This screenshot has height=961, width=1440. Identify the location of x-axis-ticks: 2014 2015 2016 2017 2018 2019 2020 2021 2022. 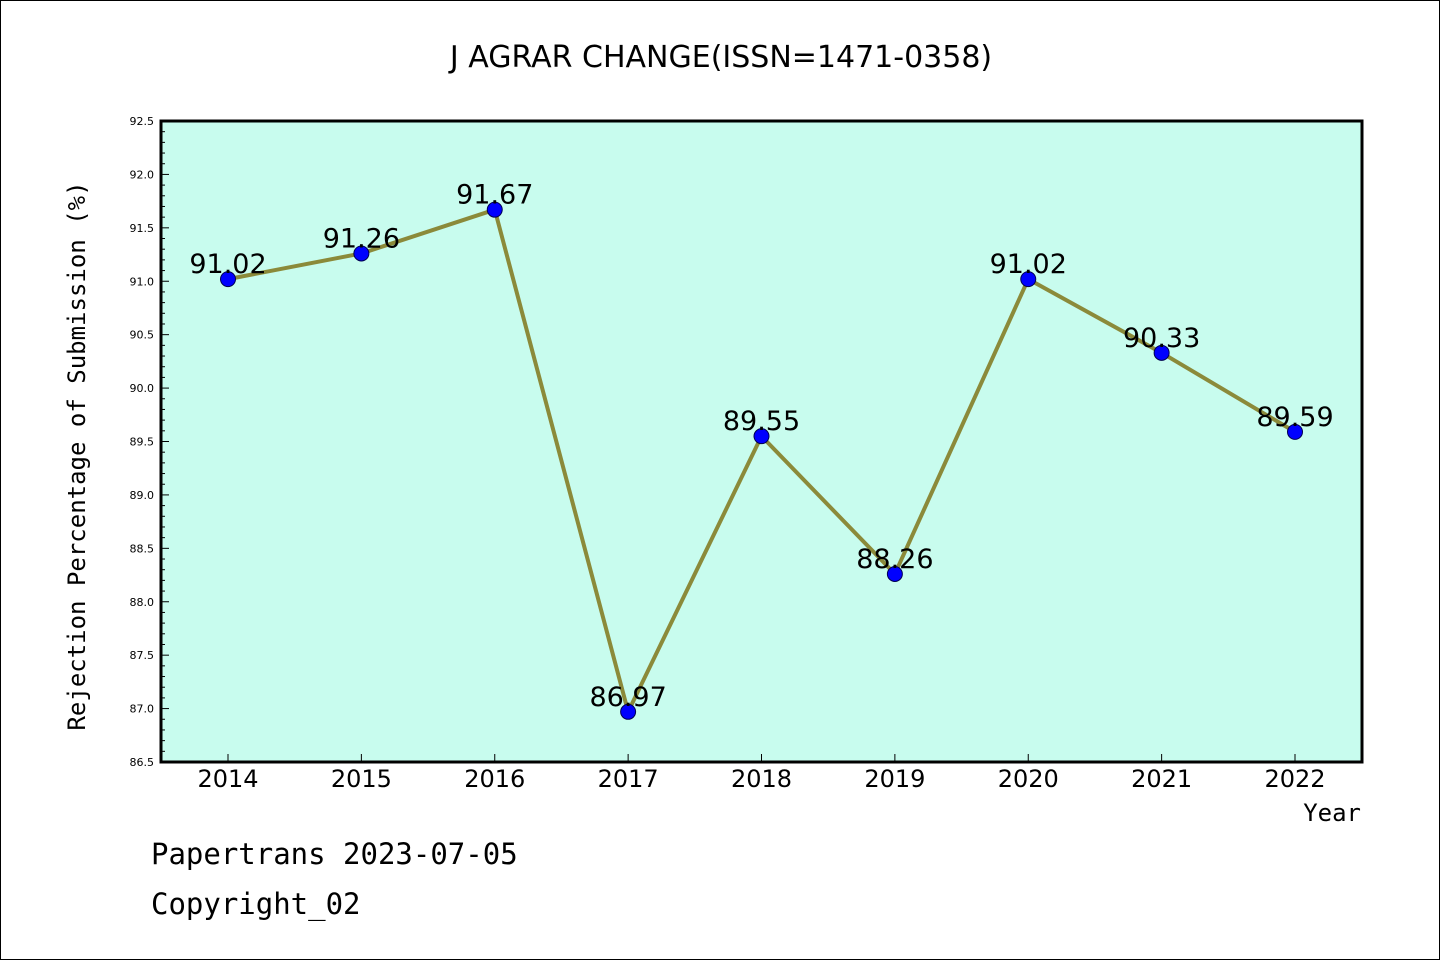
(761, 773).